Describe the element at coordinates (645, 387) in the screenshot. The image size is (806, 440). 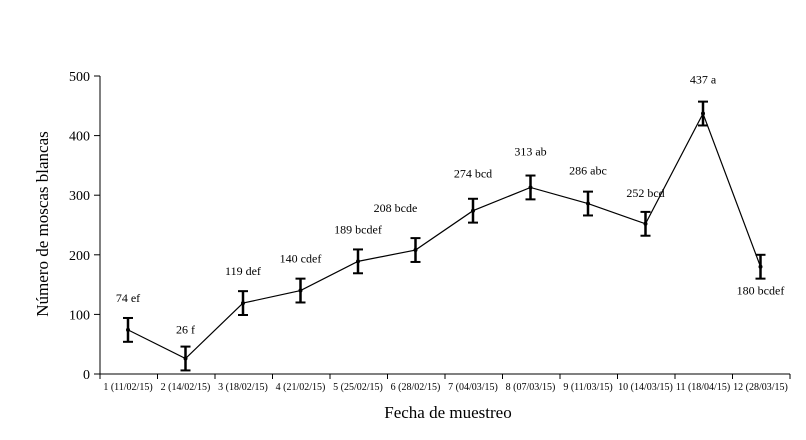
I see `x-tick-label: 10 (14/03/15)` at that location.